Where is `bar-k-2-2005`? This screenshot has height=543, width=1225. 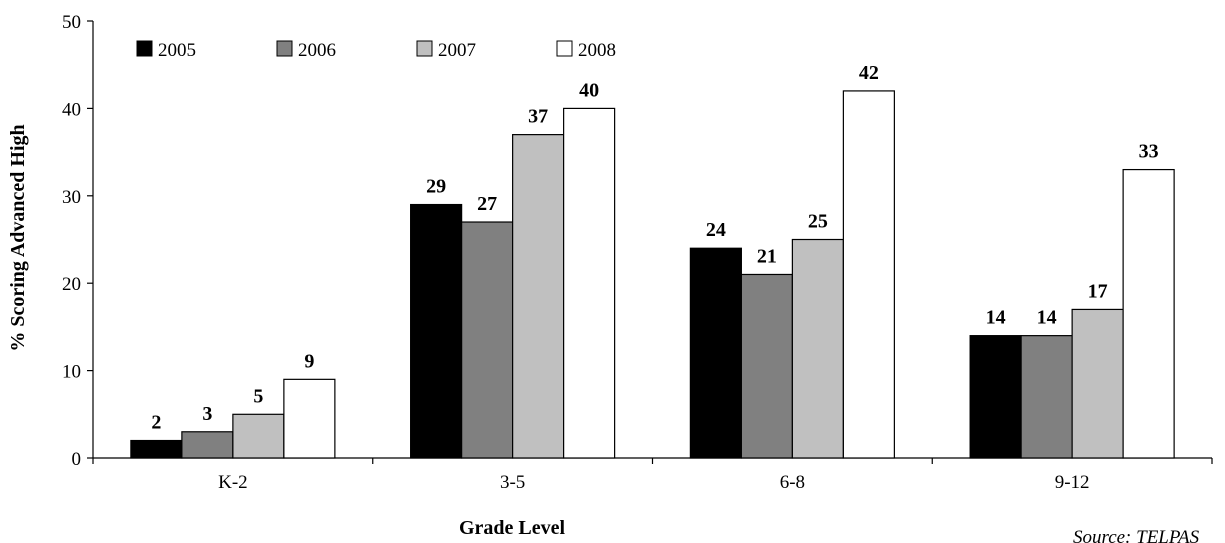
bar-k-2-2005 is located at coordinates (156, 449).